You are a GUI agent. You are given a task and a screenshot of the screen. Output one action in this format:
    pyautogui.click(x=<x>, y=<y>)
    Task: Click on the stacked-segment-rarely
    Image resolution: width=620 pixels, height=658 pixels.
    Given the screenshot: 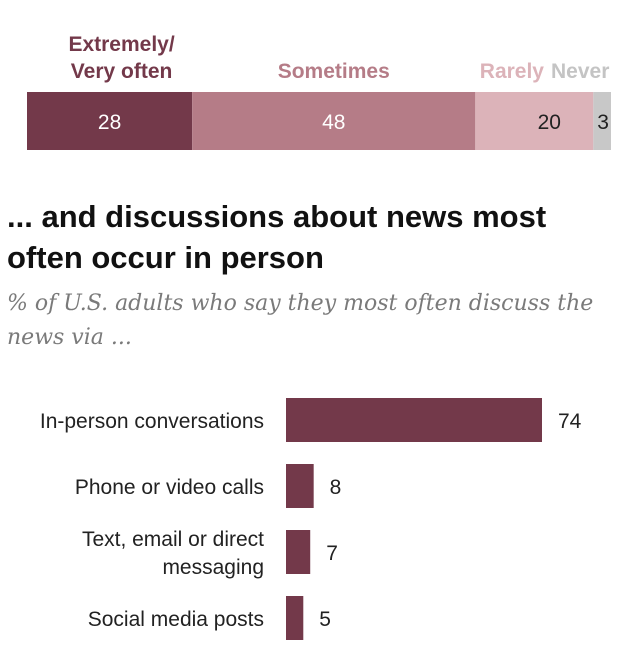 What is the action you would take?
    pyautogui.click(x=534, y=121)
    